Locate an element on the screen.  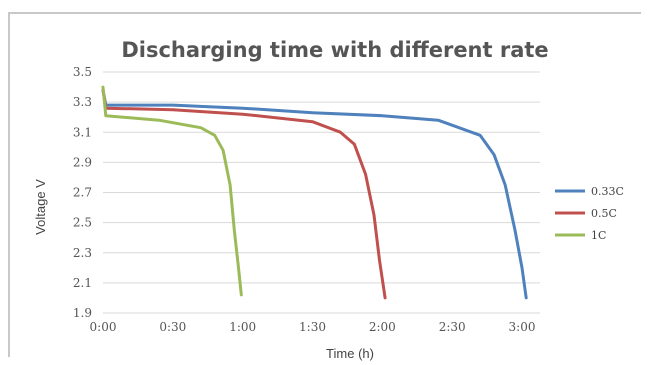
y-tick-label: 2.7 is located at coordinates (82, 193).